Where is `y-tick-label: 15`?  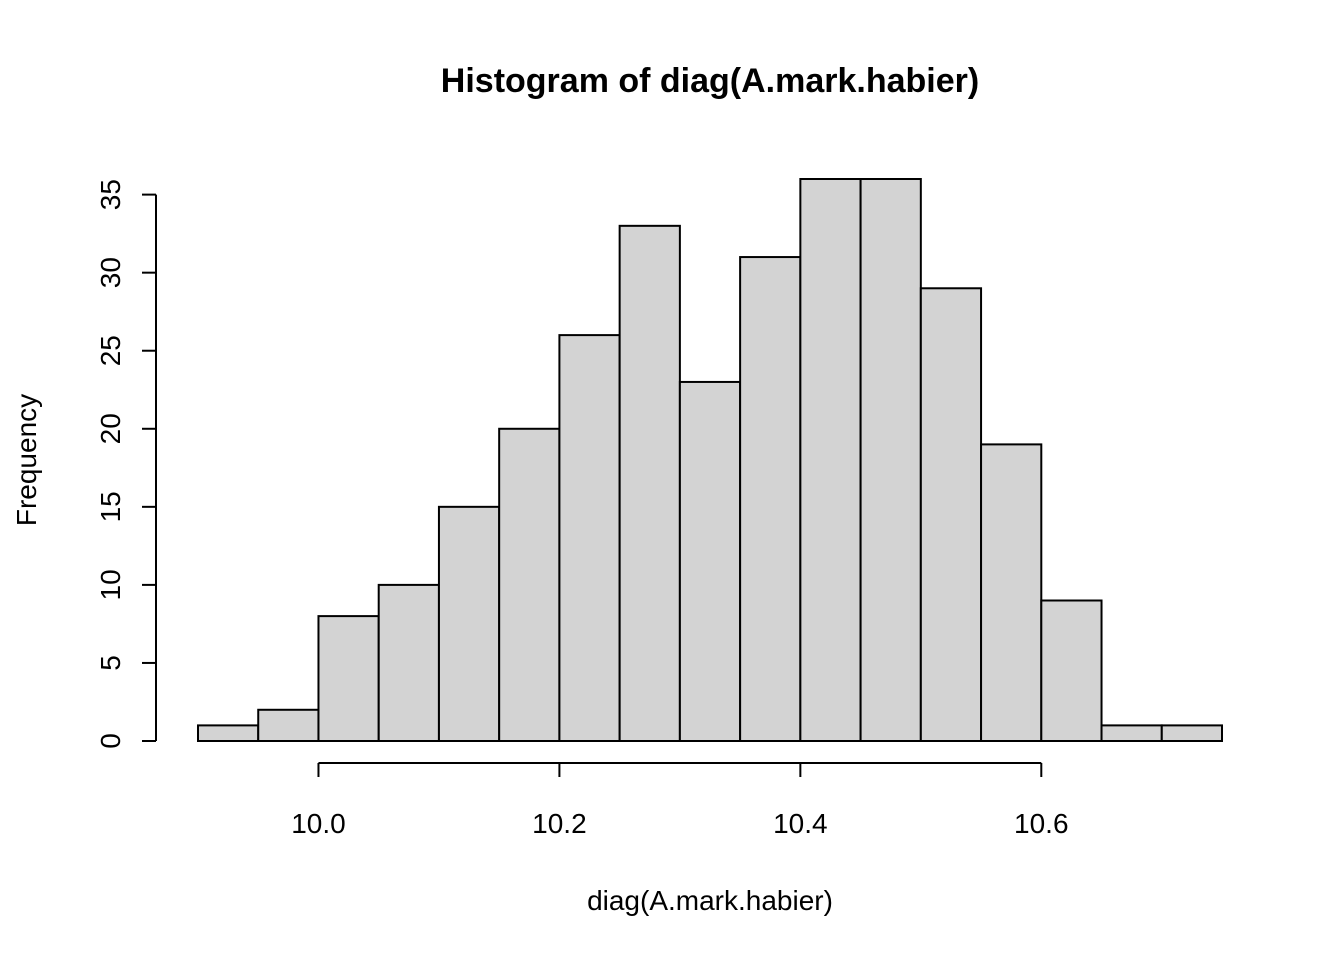
y-tick-label: 15 is located at coordinates (110, 506).